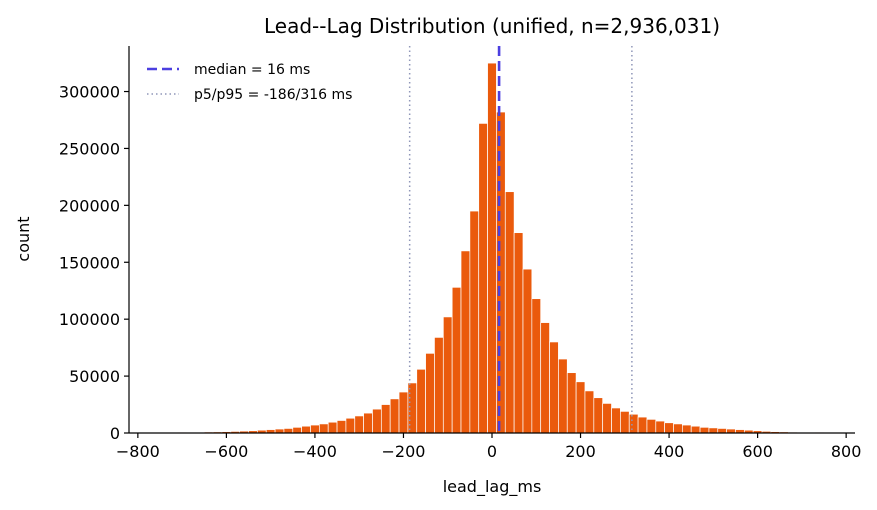  I want to click on legend-percentile-label: p5/p95 = -186/316 ms, so click(273, 95).